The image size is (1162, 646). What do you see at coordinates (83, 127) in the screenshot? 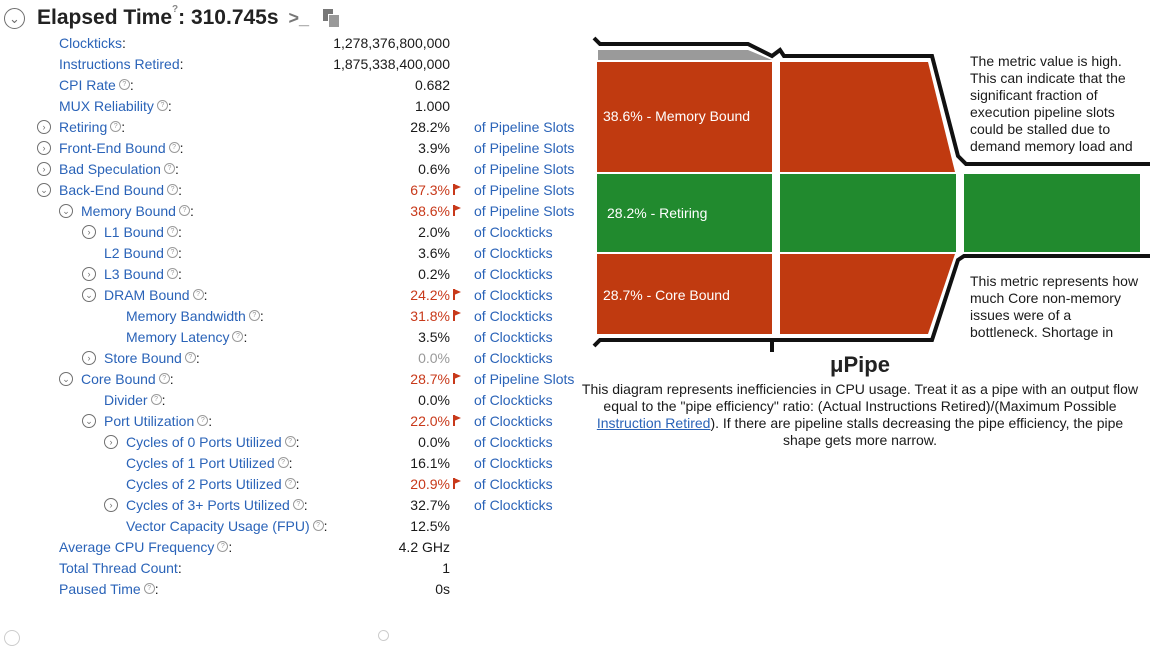
I see `metric-name-link: Retiring` at bounding box center [83, 127].